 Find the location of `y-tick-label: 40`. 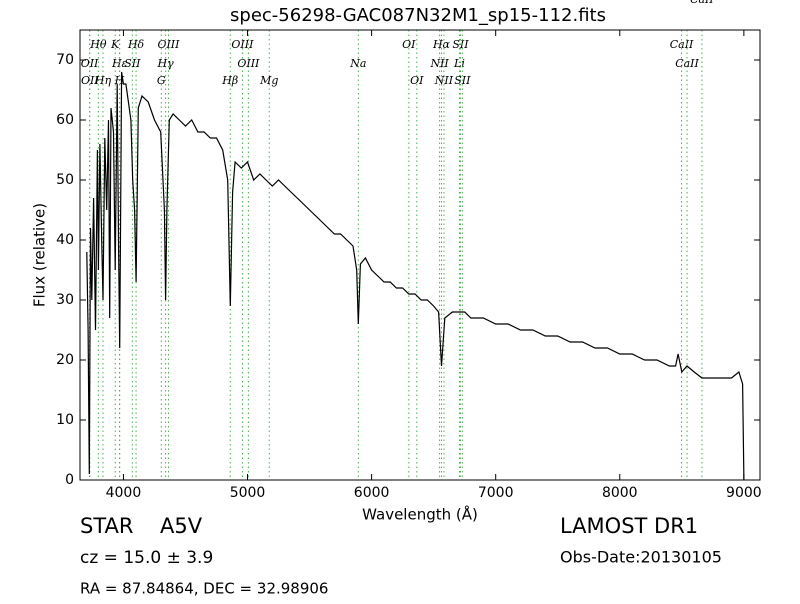

y-tick-label: 40 is located at coordinates (65, 240).